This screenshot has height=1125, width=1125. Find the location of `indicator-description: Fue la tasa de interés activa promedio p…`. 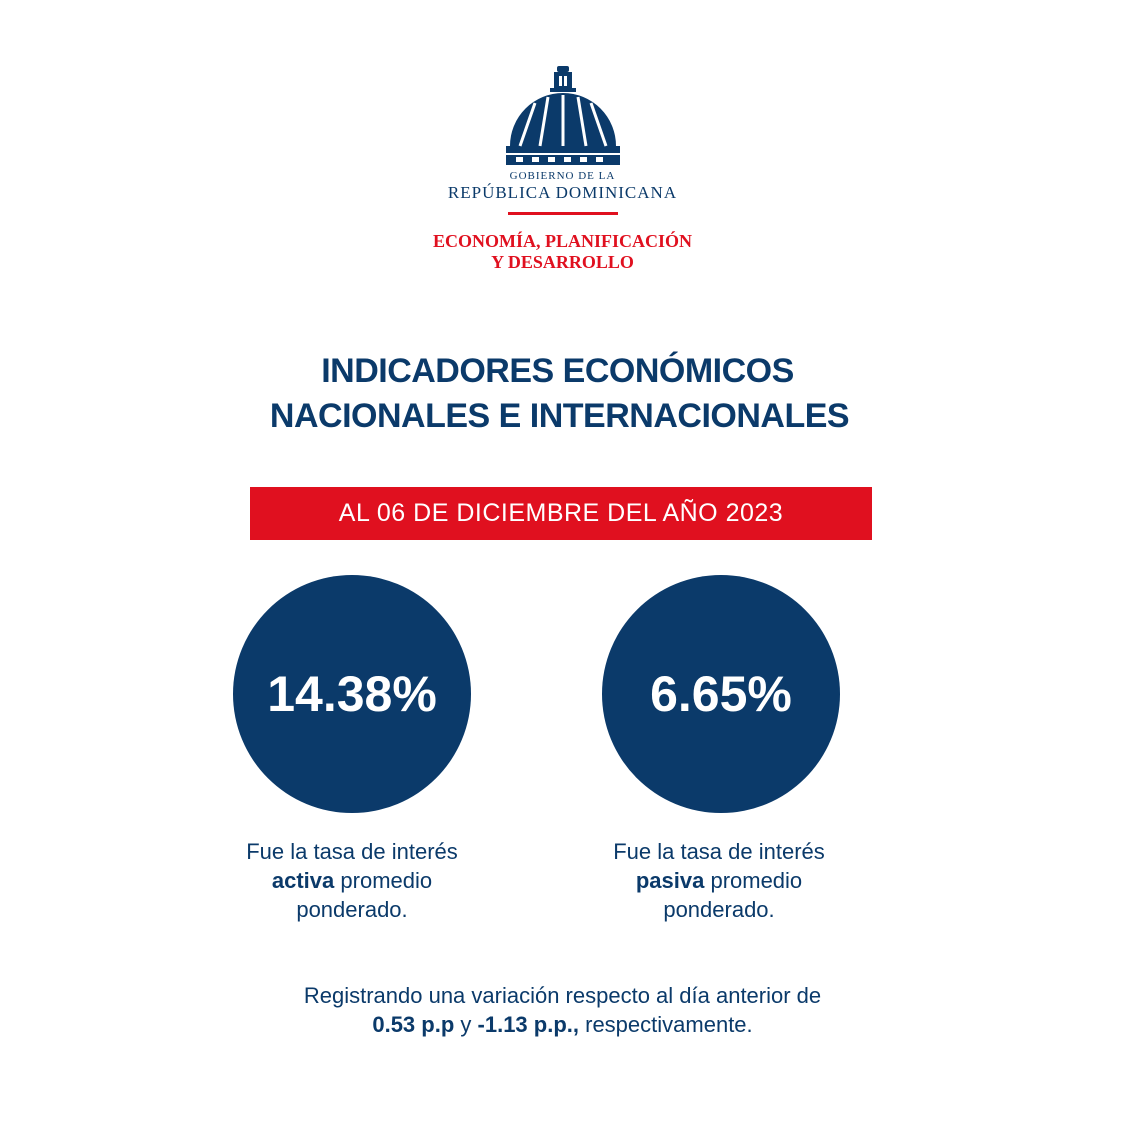

indicator-description: Fue la tasa de interés activa promedio p… is located at coordinates (352, 880).